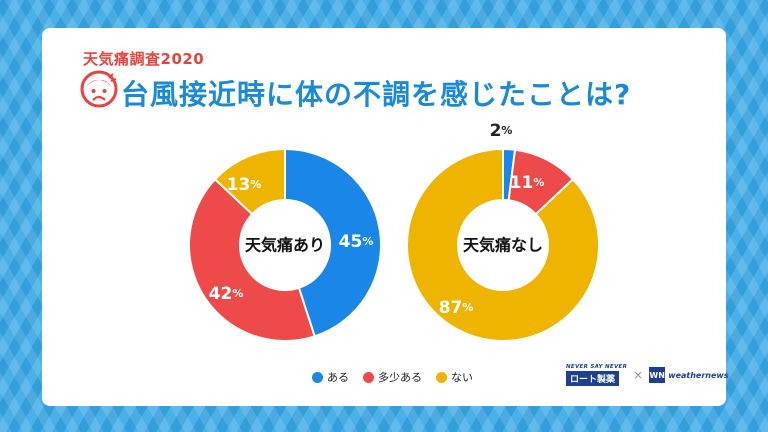  What do you see at coordinates (441, 377) in the screenshot?
I see `legend-dot-nai` at bounding box center [441, 377].